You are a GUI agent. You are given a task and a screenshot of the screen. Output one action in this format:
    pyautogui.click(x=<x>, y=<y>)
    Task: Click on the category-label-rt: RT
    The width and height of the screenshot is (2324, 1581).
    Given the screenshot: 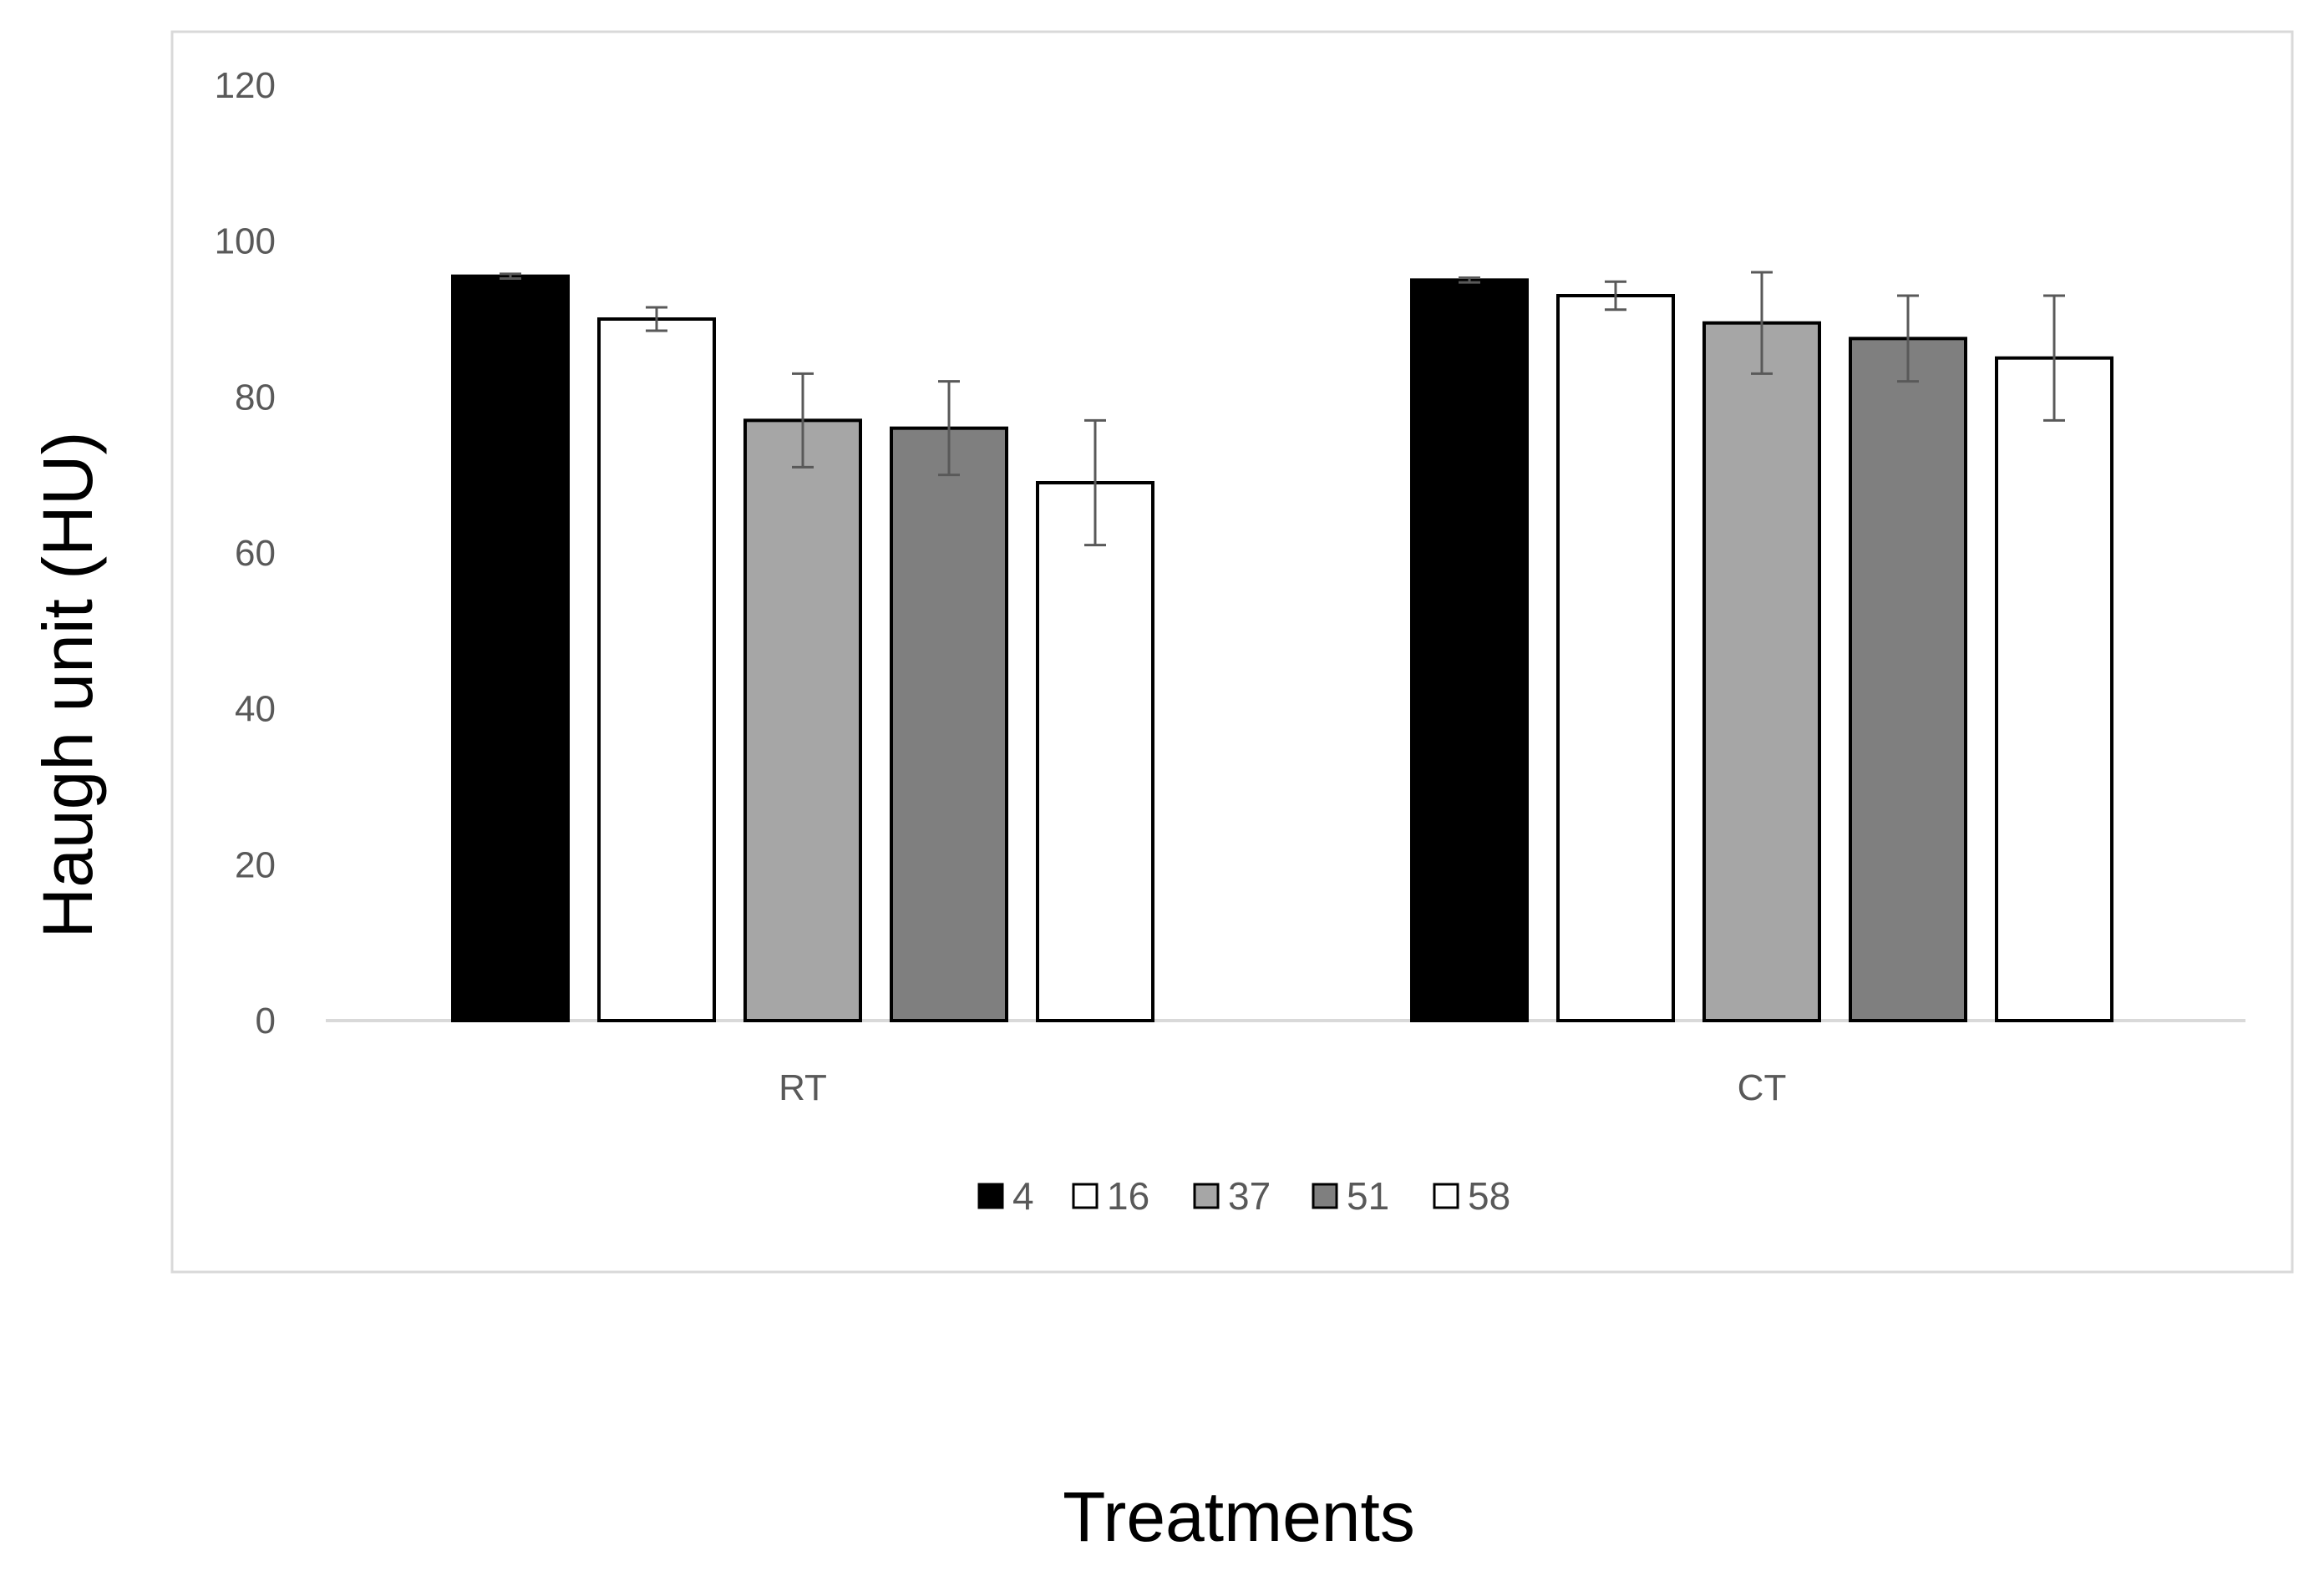 What is the action you would take?
    pyautogui.click(x=803, y=1087)
    